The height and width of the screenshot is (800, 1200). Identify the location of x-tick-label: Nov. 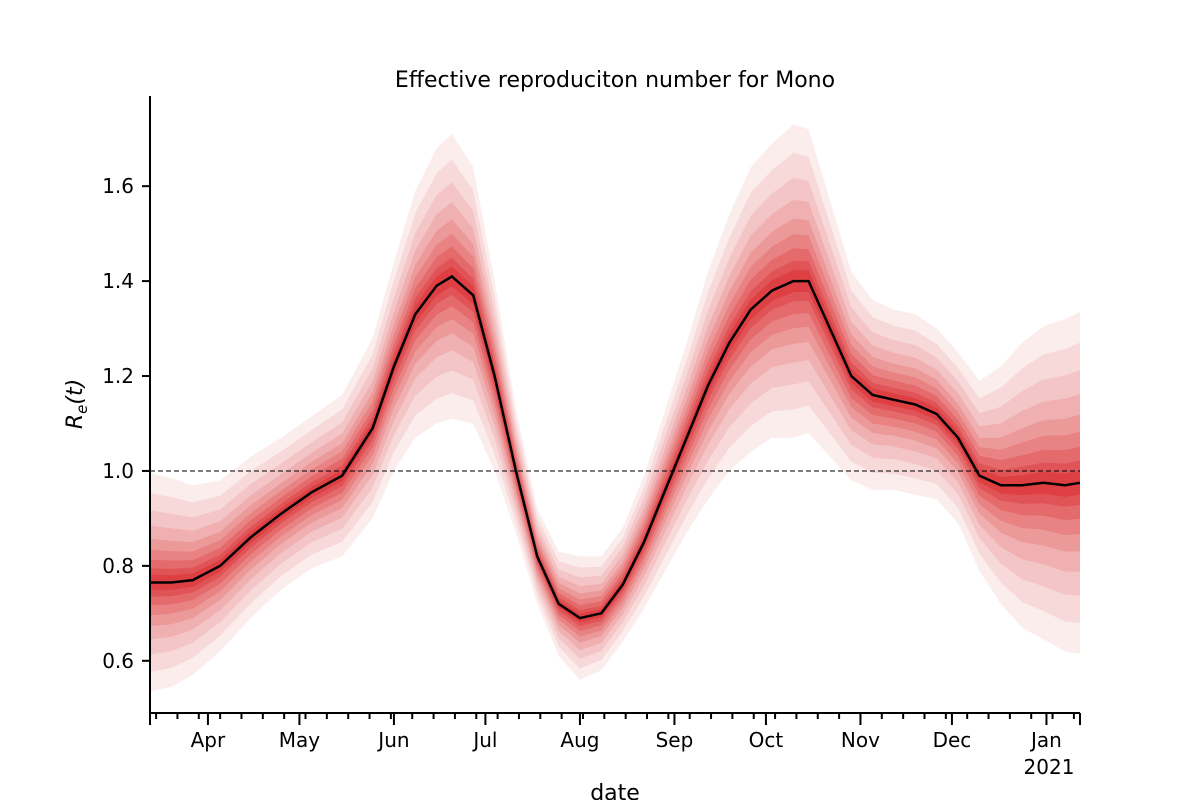
(860, 740).